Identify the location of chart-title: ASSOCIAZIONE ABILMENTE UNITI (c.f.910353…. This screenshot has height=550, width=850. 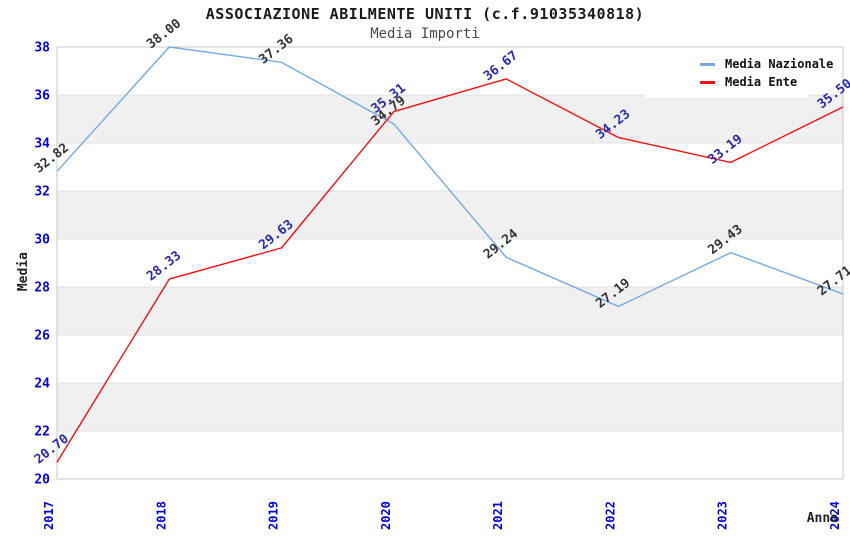
(425, 14).